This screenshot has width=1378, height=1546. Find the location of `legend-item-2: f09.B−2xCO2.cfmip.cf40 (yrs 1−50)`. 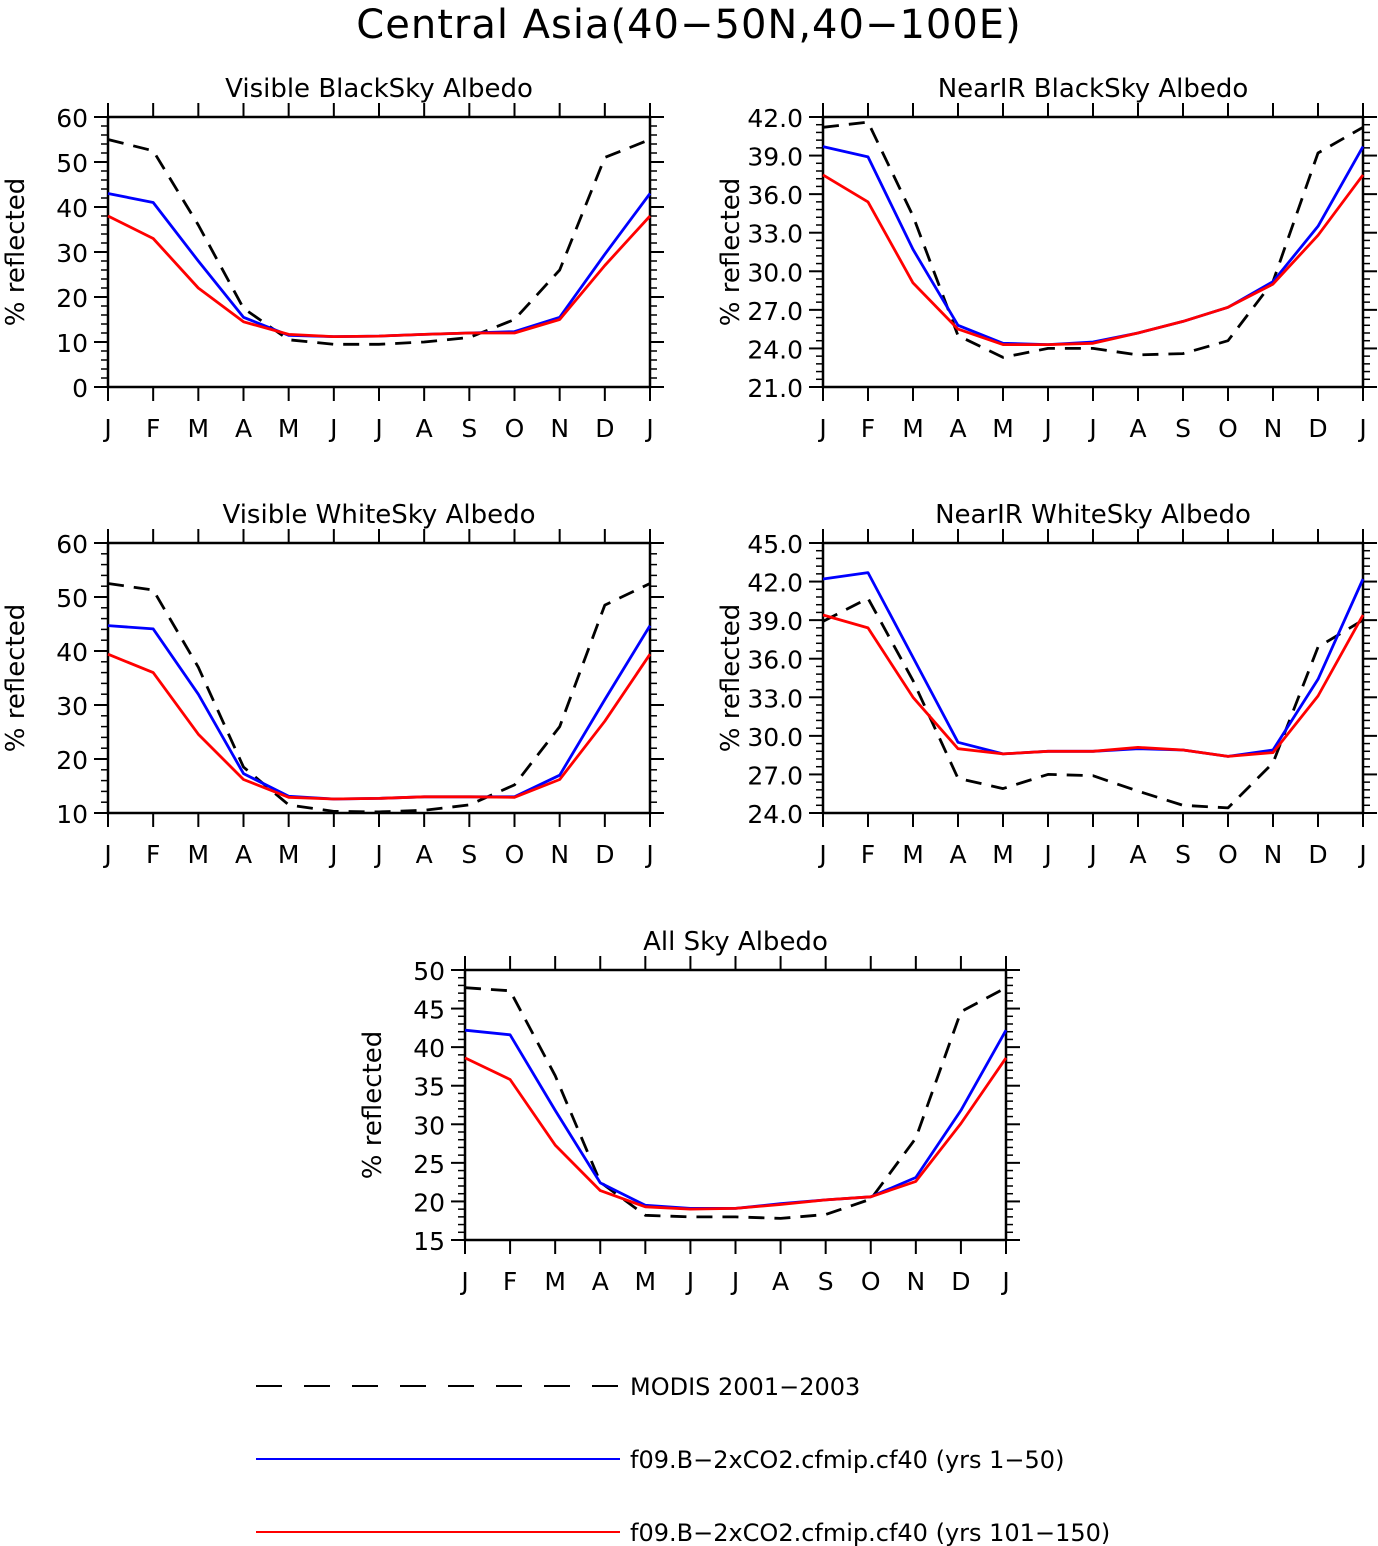

legend-item-2: f09.B−2xCO2.cfmip.cf40 (yrs 1−50) is located at coordinates (660, 1460).